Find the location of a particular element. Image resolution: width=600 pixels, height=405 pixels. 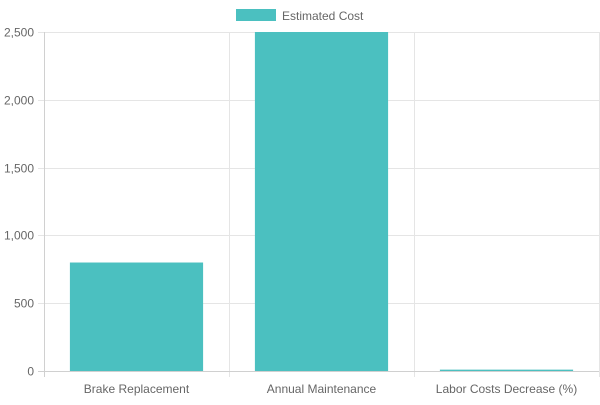

y-tick-label: 2,500 is located at coordinates (19, 33).